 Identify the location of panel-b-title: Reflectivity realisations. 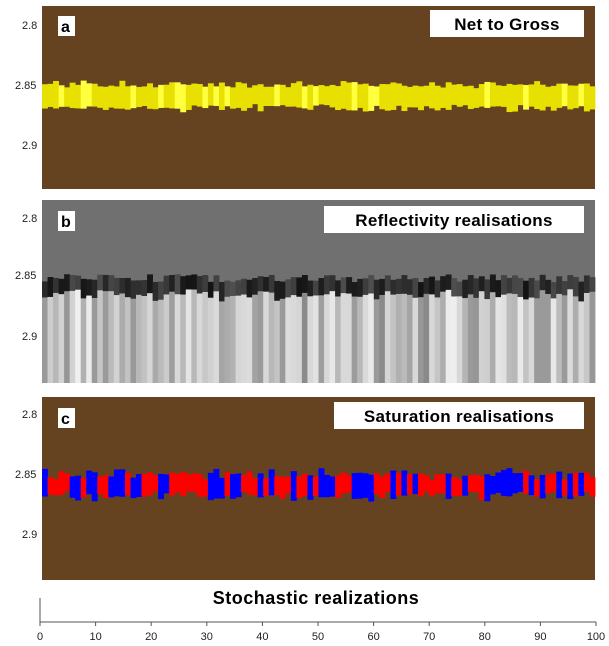
(453, 220).